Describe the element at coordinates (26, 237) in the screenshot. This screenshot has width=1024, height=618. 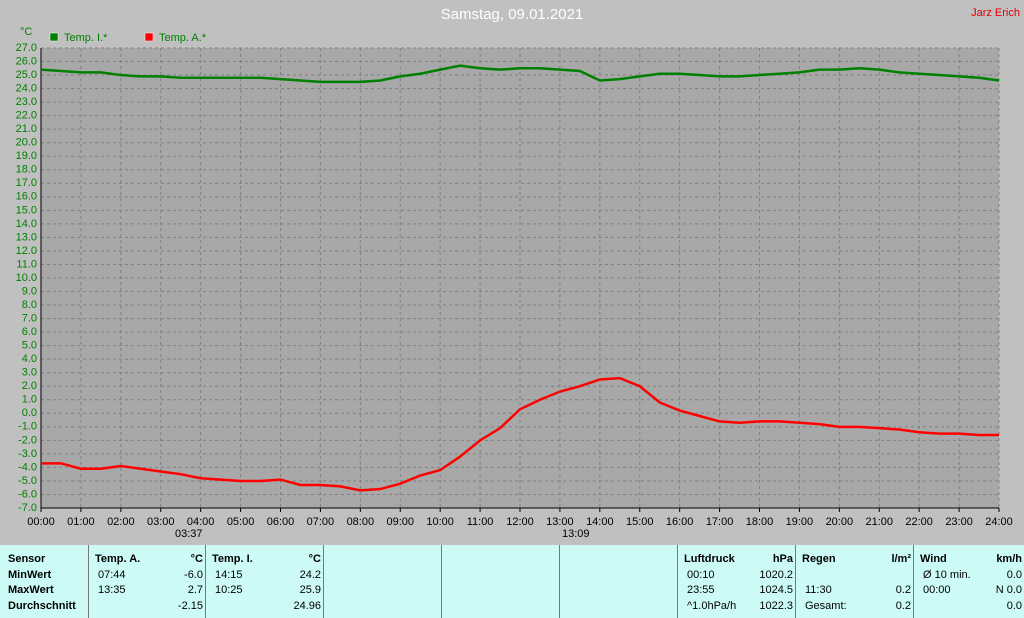
I see `y-tick-label: 13.0` at that location.